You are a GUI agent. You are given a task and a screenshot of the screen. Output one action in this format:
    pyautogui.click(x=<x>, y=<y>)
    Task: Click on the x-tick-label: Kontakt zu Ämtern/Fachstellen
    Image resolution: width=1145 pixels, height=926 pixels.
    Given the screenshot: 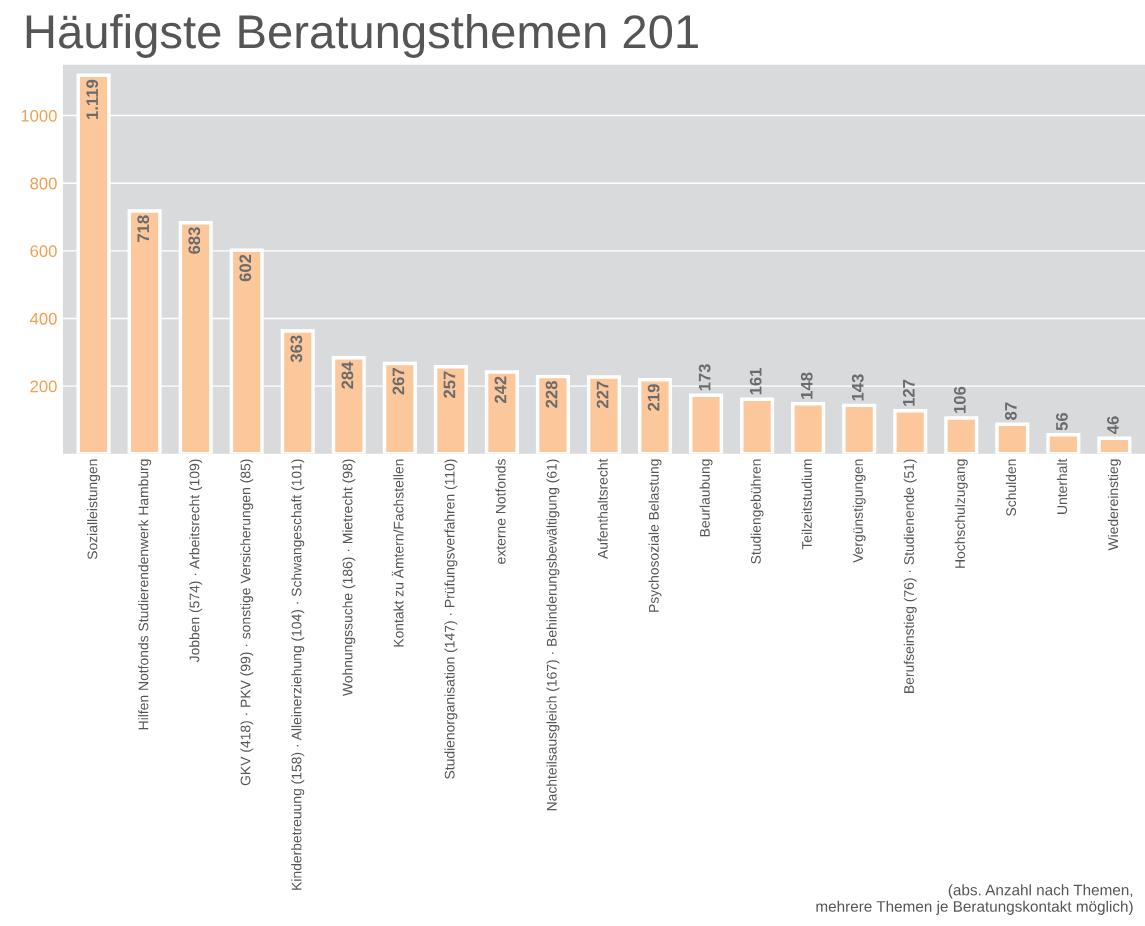 What is the action you would take?
    pyautogui.click(x=397, y=553)
    